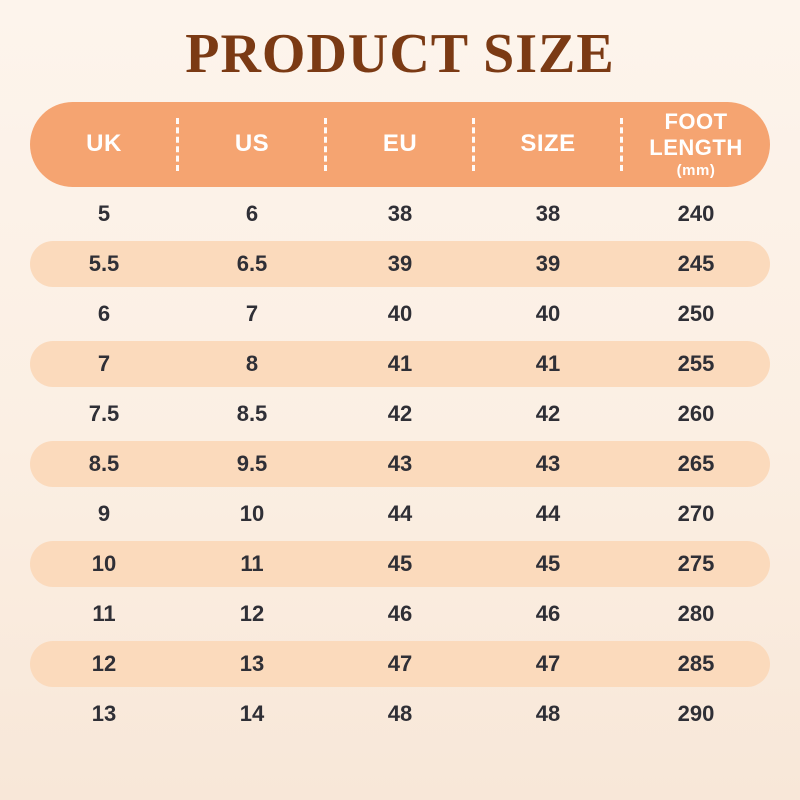 Image resolution: width=800 pixels, height=800 pixels. I want to click on table-cell: 7.5, so click(104, 413).